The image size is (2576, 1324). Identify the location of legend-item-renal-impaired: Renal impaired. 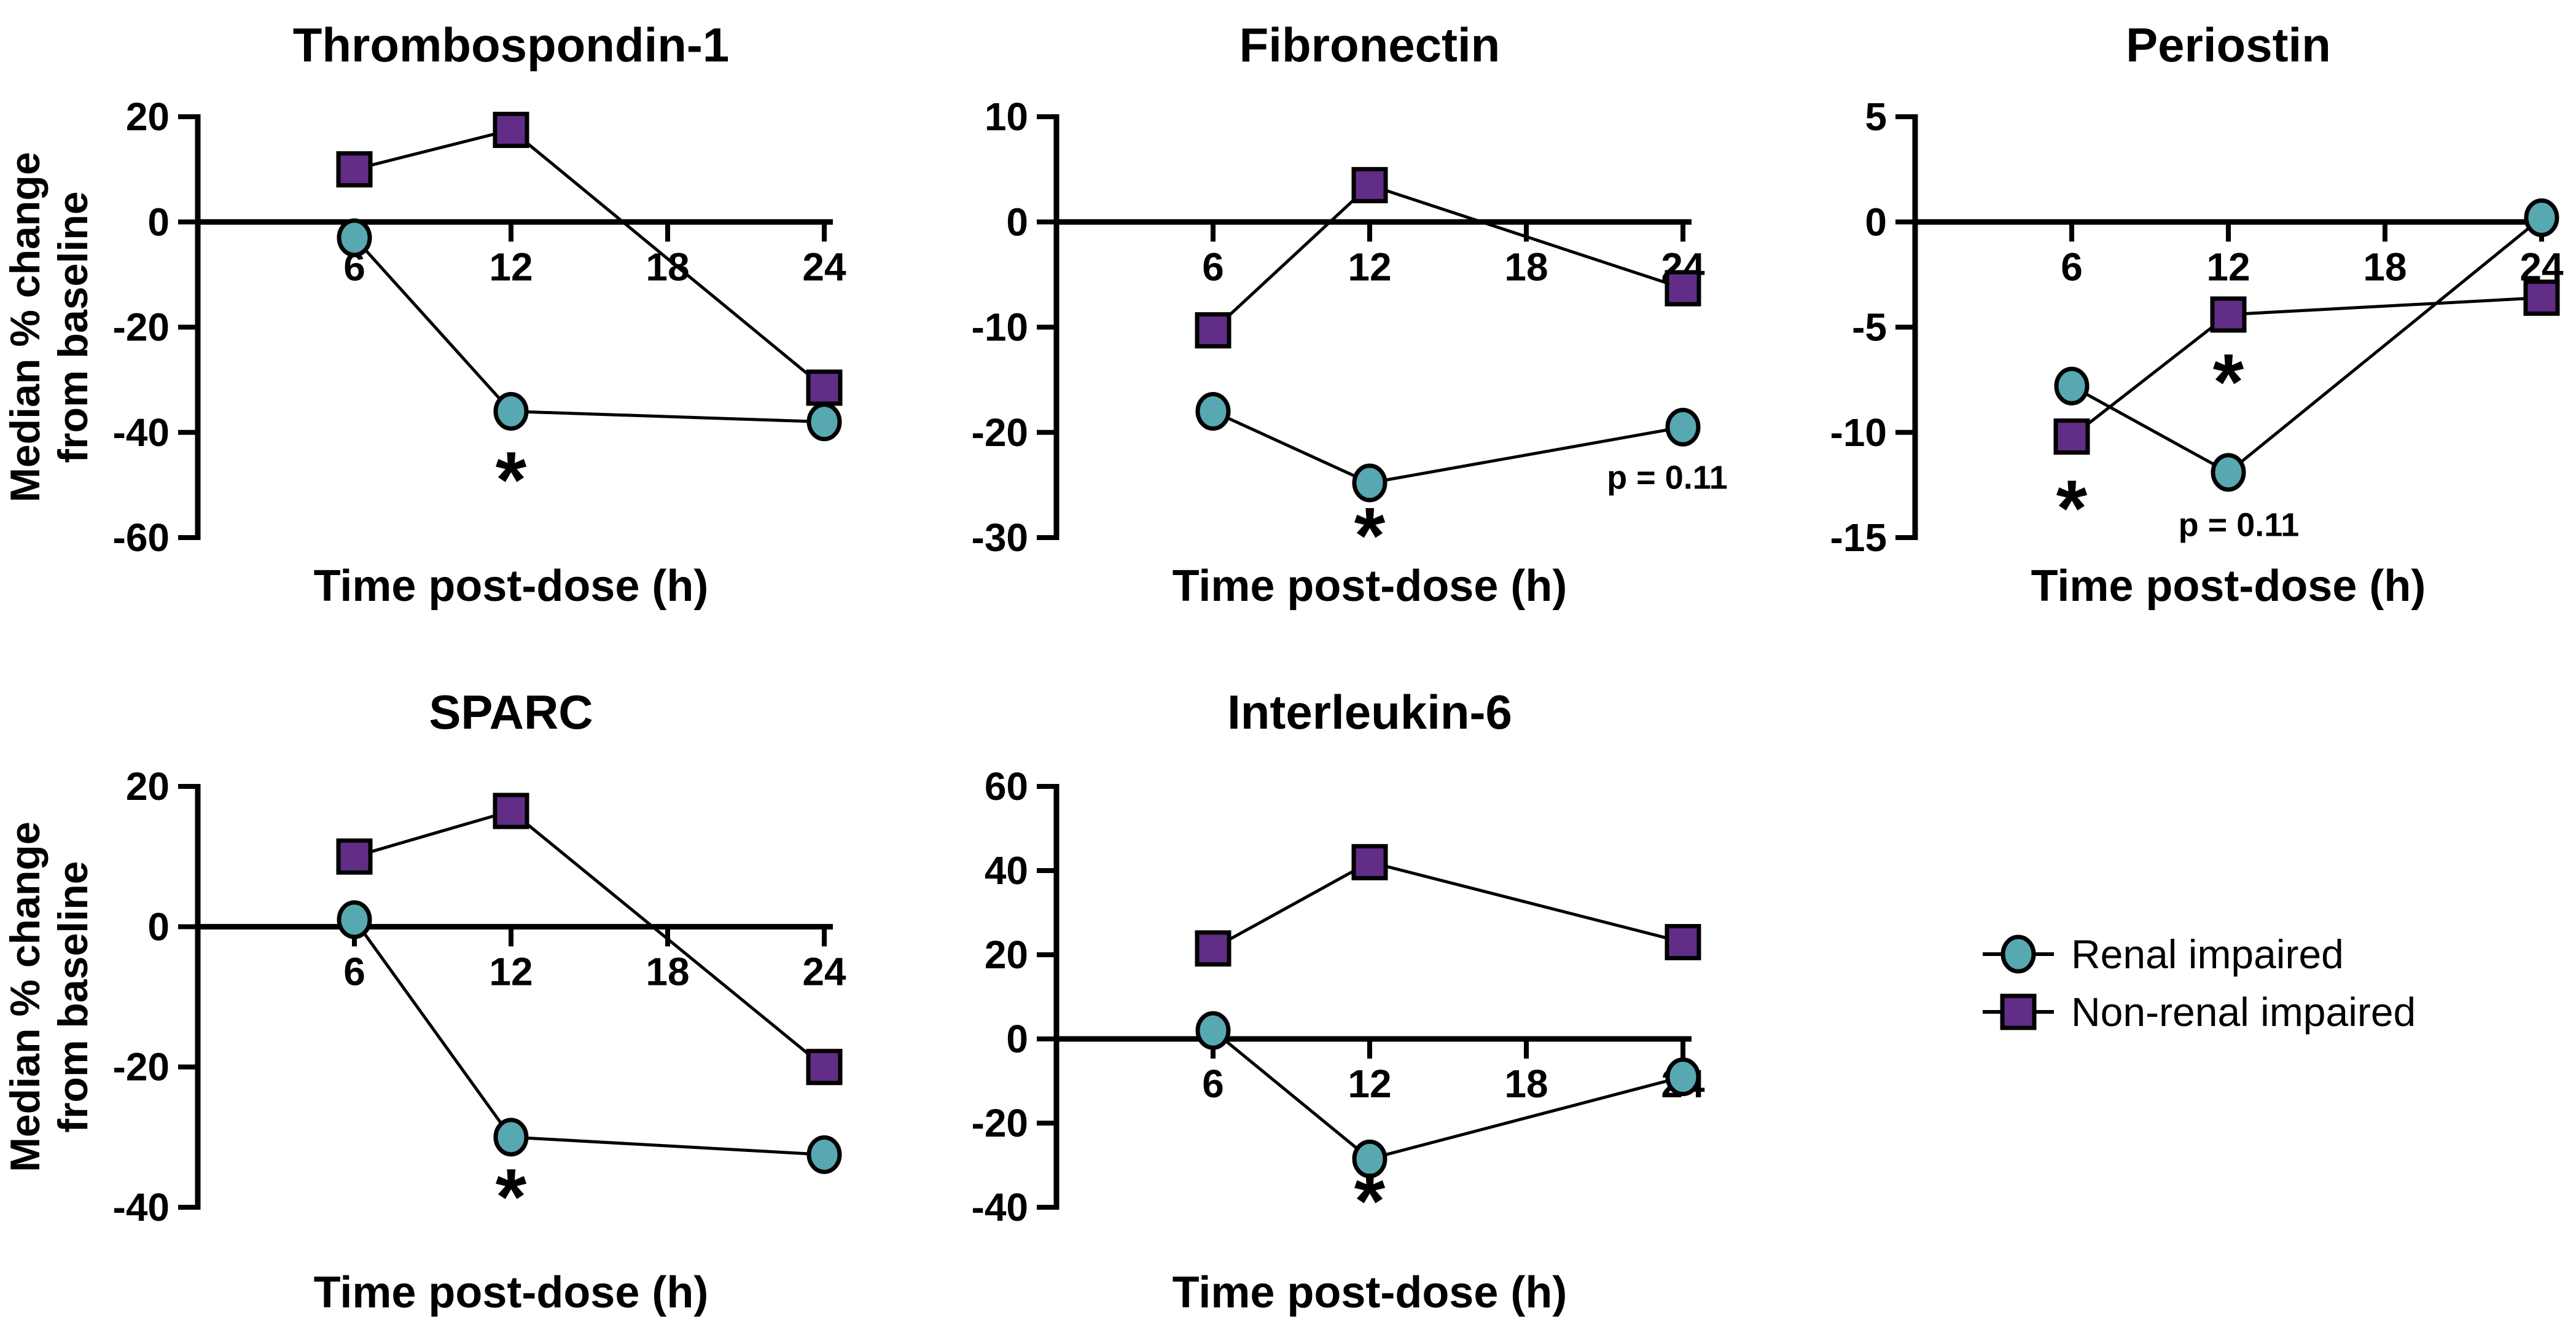
(2163, 954).